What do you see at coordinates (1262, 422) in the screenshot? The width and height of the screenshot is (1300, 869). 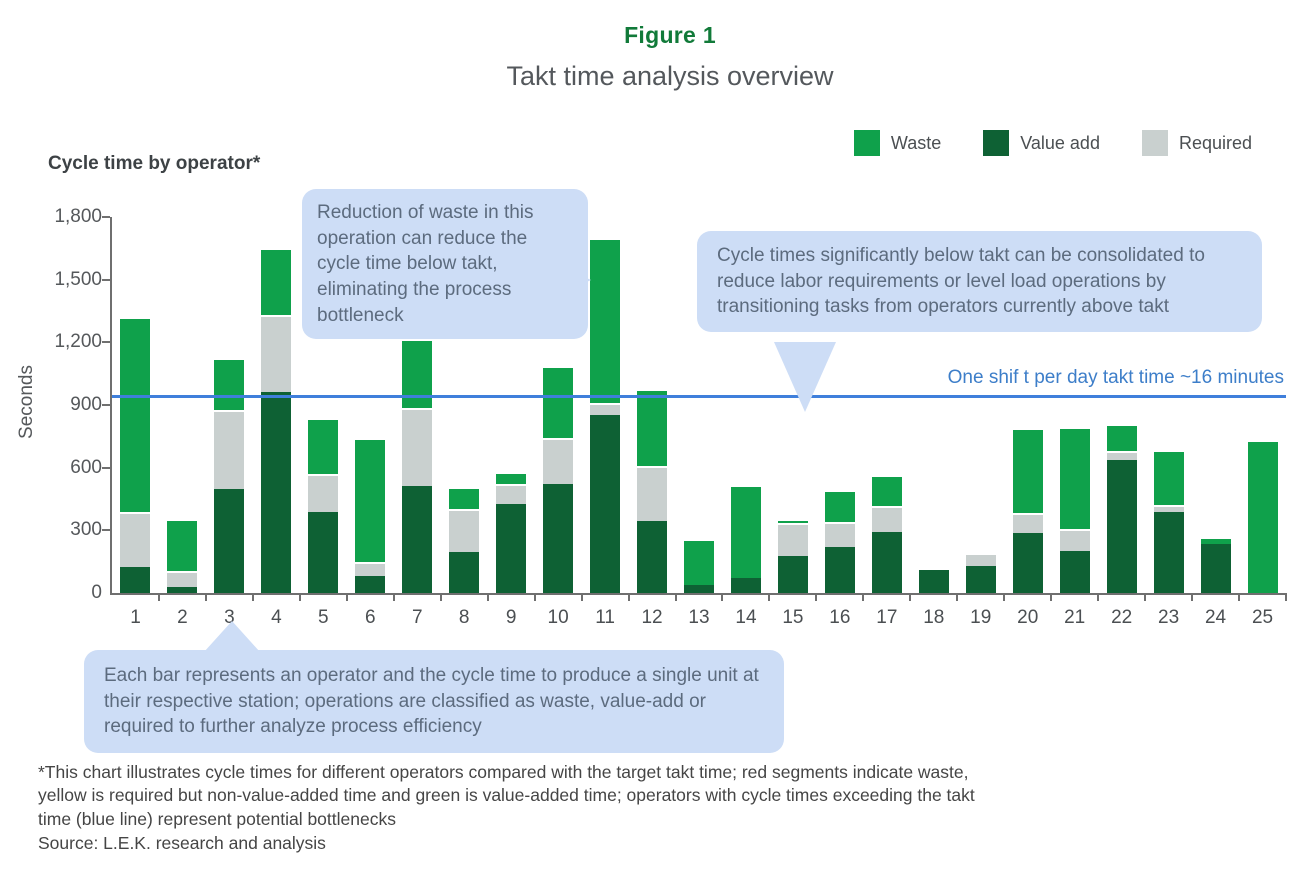 I see `bar-column-25: 25` at bounding box center [1262, 422].